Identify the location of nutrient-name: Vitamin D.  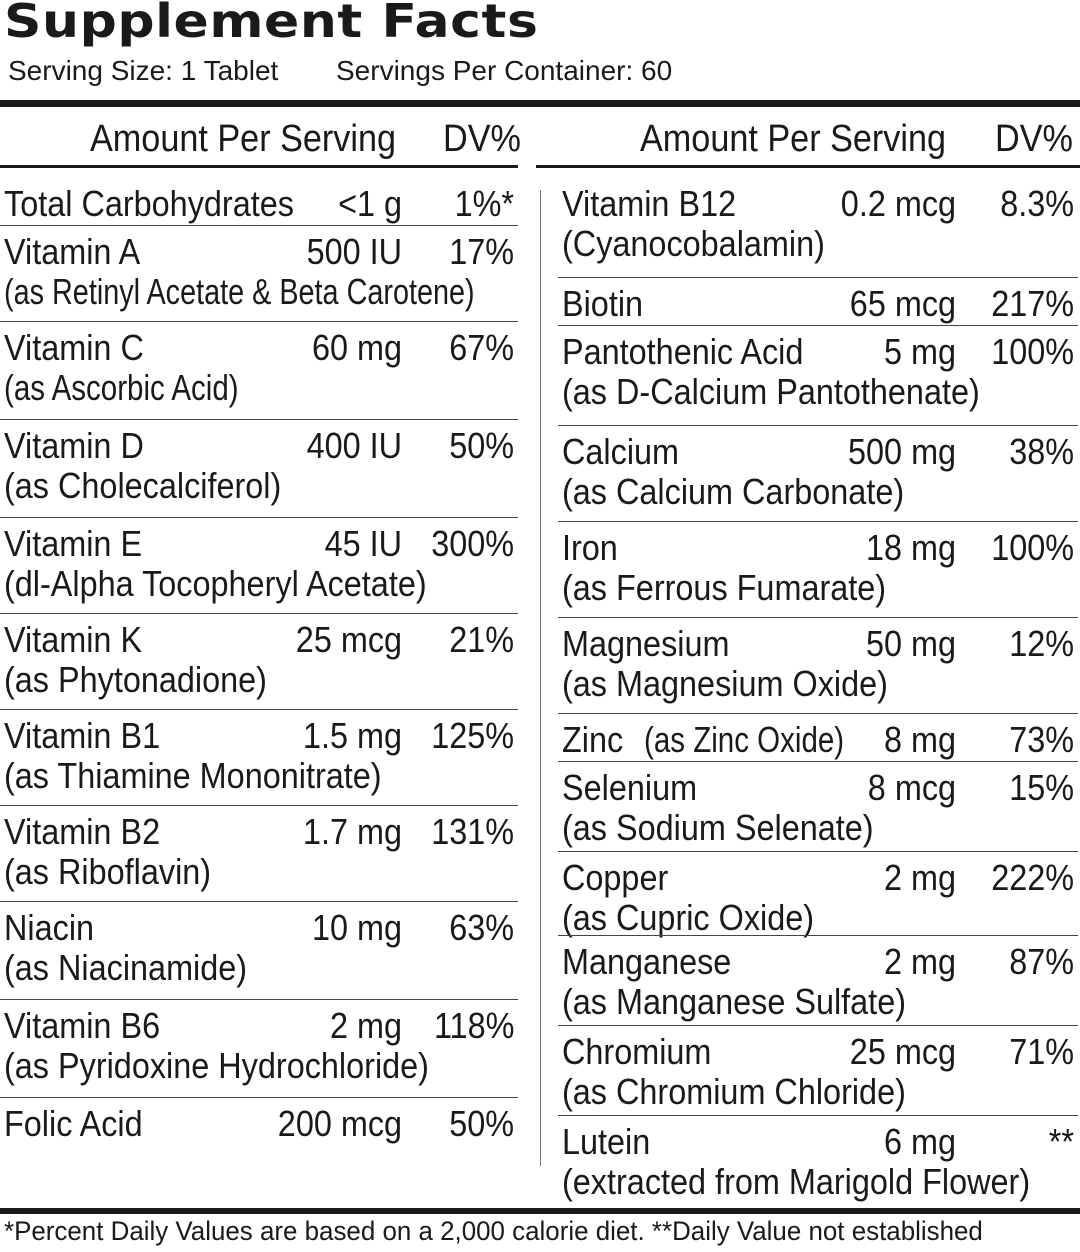
(74, 445).